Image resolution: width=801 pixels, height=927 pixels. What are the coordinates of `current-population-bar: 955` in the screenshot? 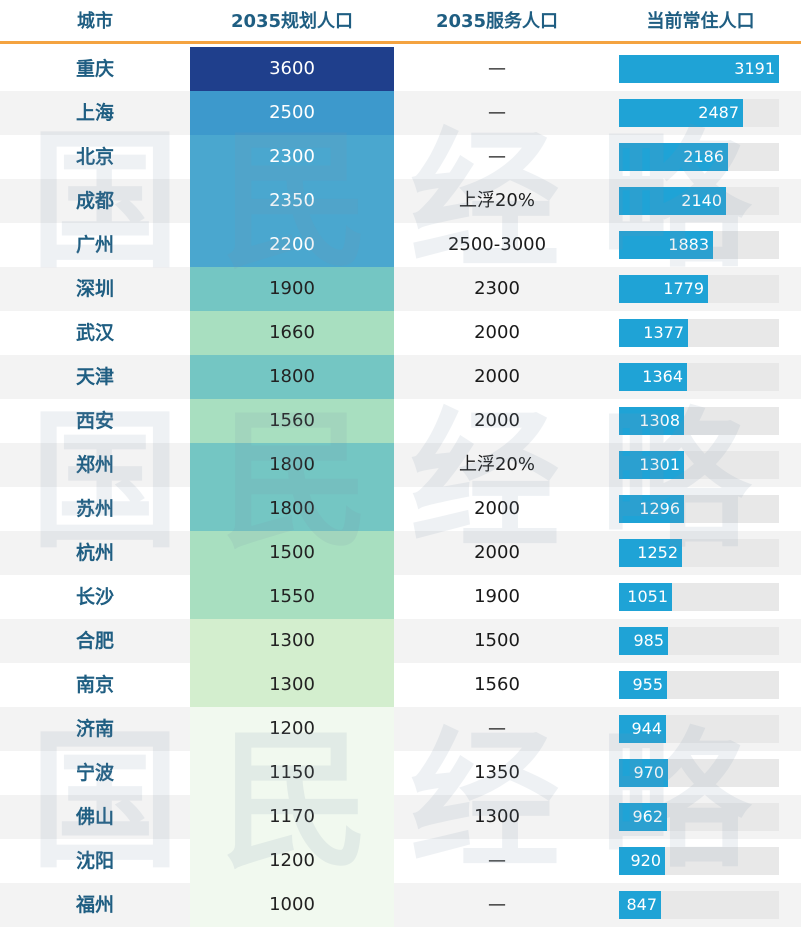 It's located at (643, 685).